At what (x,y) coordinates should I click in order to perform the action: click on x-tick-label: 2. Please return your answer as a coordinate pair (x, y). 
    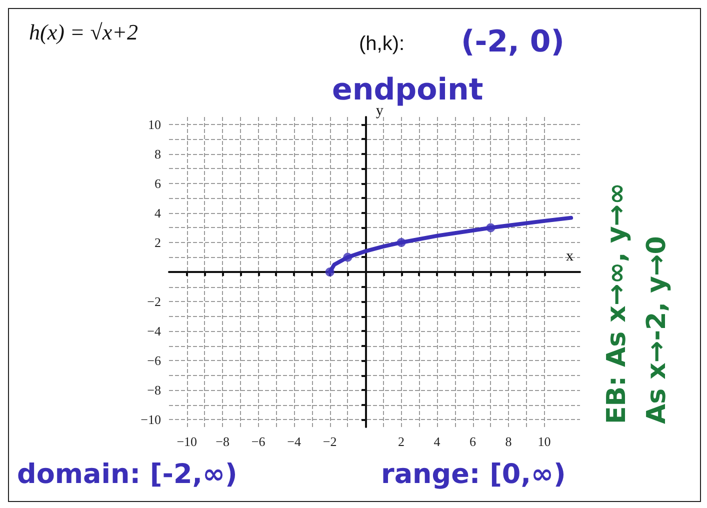
    Looking at the image, I should click on (401, 441).